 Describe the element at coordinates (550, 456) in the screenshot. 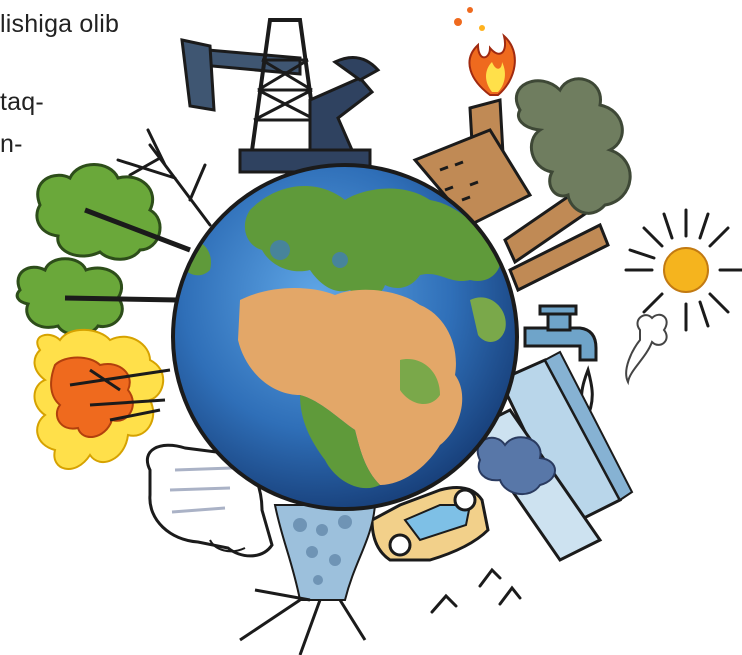

I see `buildings-icon` at that location.